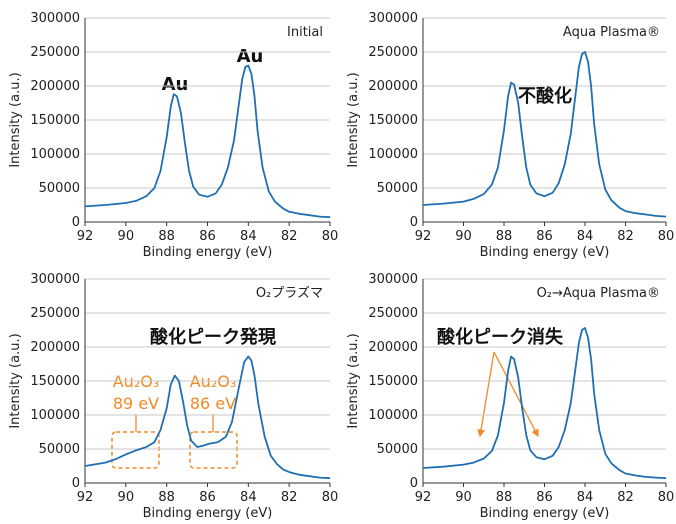  I want to click on panel-o2-plasma: O₂プラズマ 酸化ピーク発現 Au₂O₃ 89 eV Au₂O₃ 86 eV, so click(217, 377).